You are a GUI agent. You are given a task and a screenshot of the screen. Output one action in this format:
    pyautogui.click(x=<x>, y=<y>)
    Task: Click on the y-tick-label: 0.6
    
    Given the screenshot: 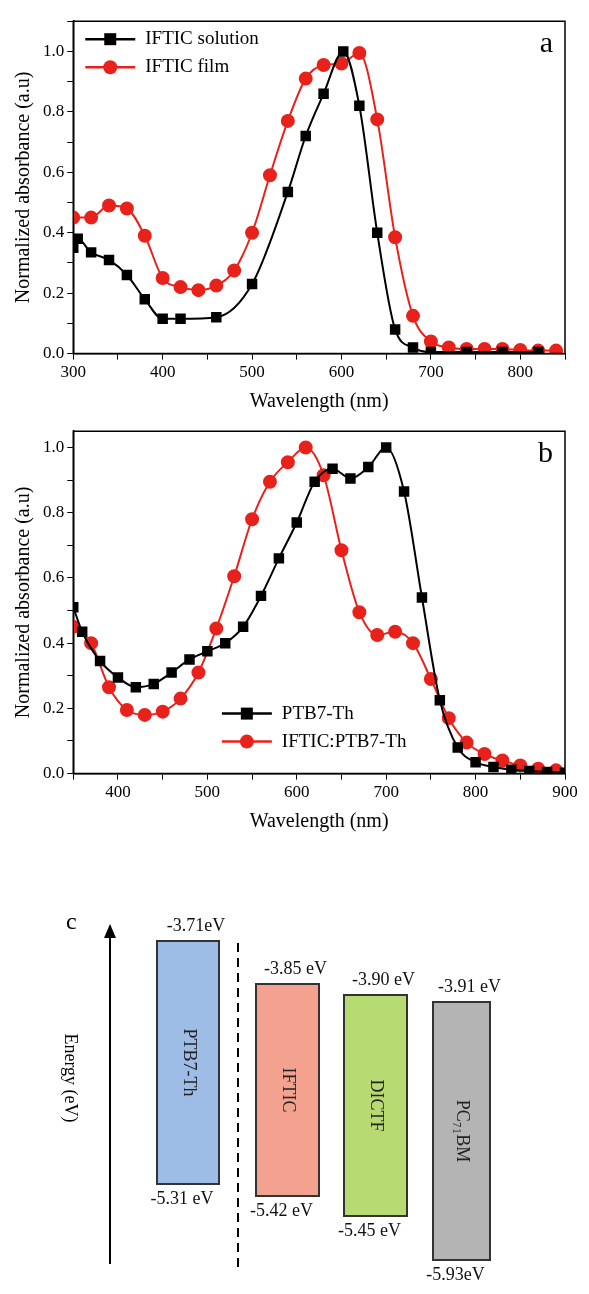 What is the action you would take?
    pyautogui.click(x=54, y=171)
    